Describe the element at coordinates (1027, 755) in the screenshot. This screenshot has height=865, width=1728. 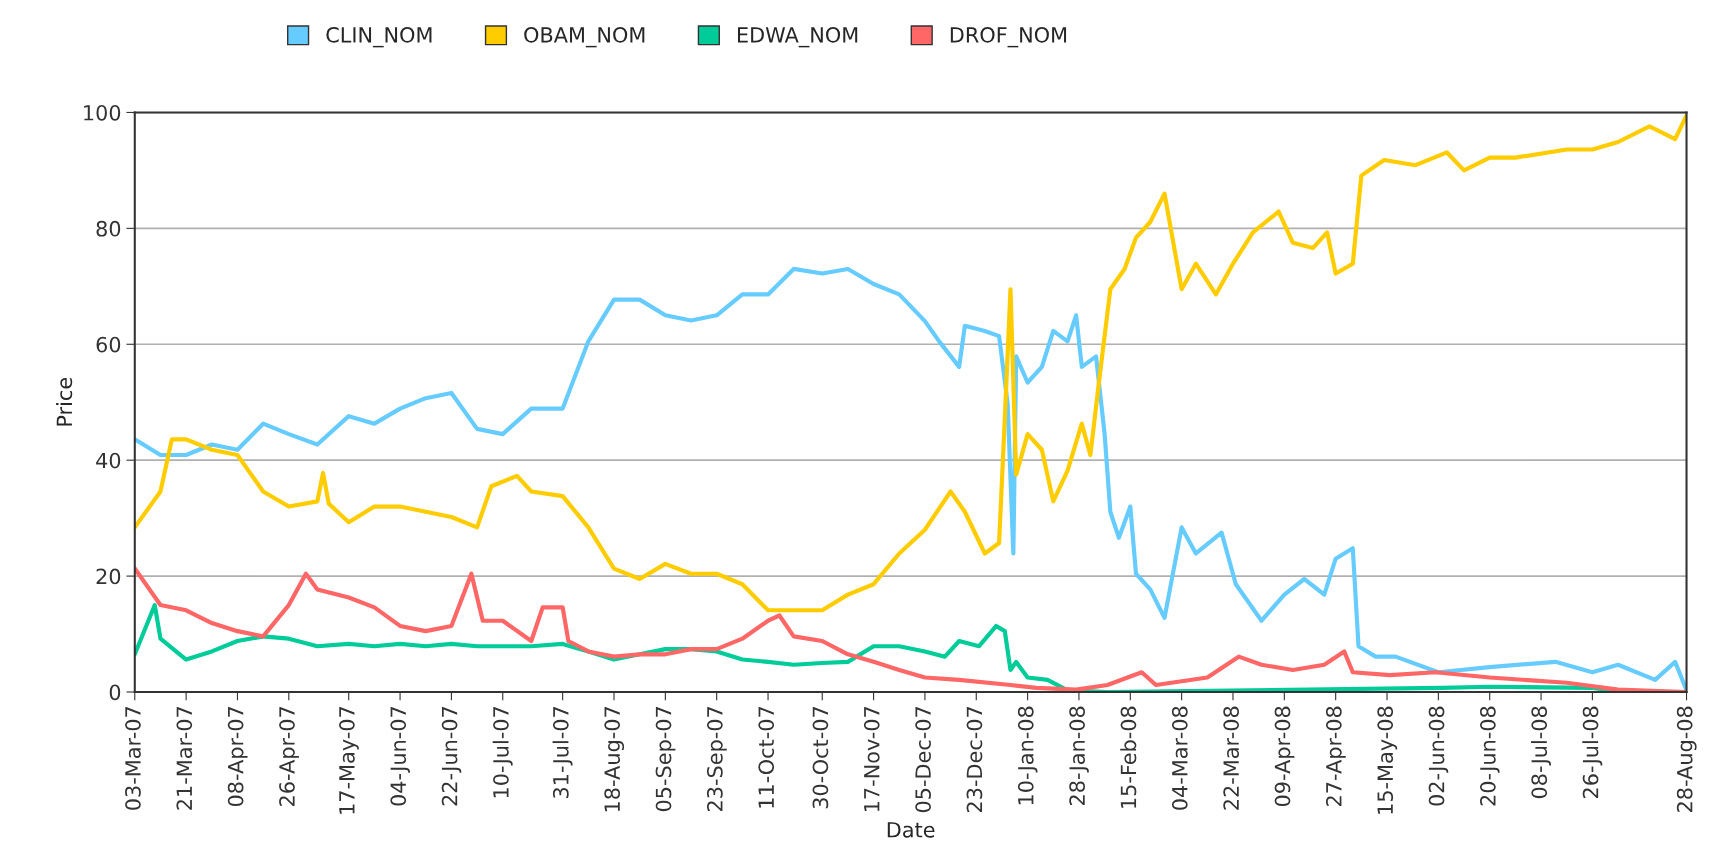
I see `x-tick-label: 10-Jan-08` at that location.